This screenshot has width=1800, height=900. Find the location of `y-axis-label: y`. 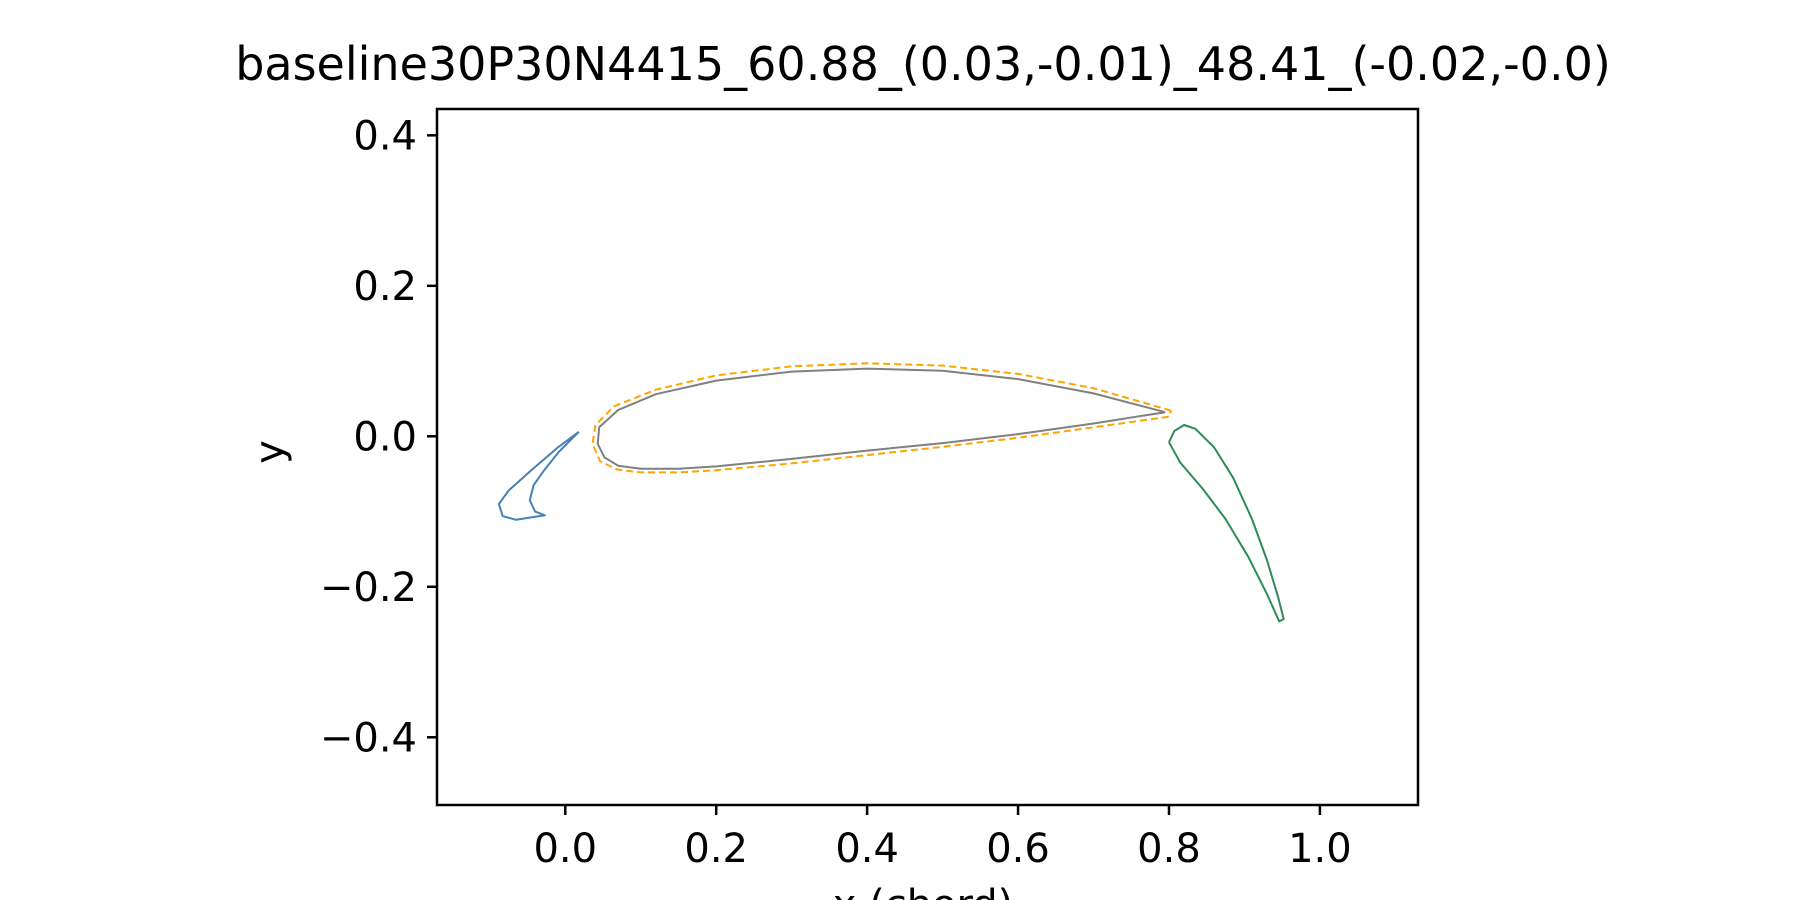

y-axis-label: y is located at coordinates (270, 452).